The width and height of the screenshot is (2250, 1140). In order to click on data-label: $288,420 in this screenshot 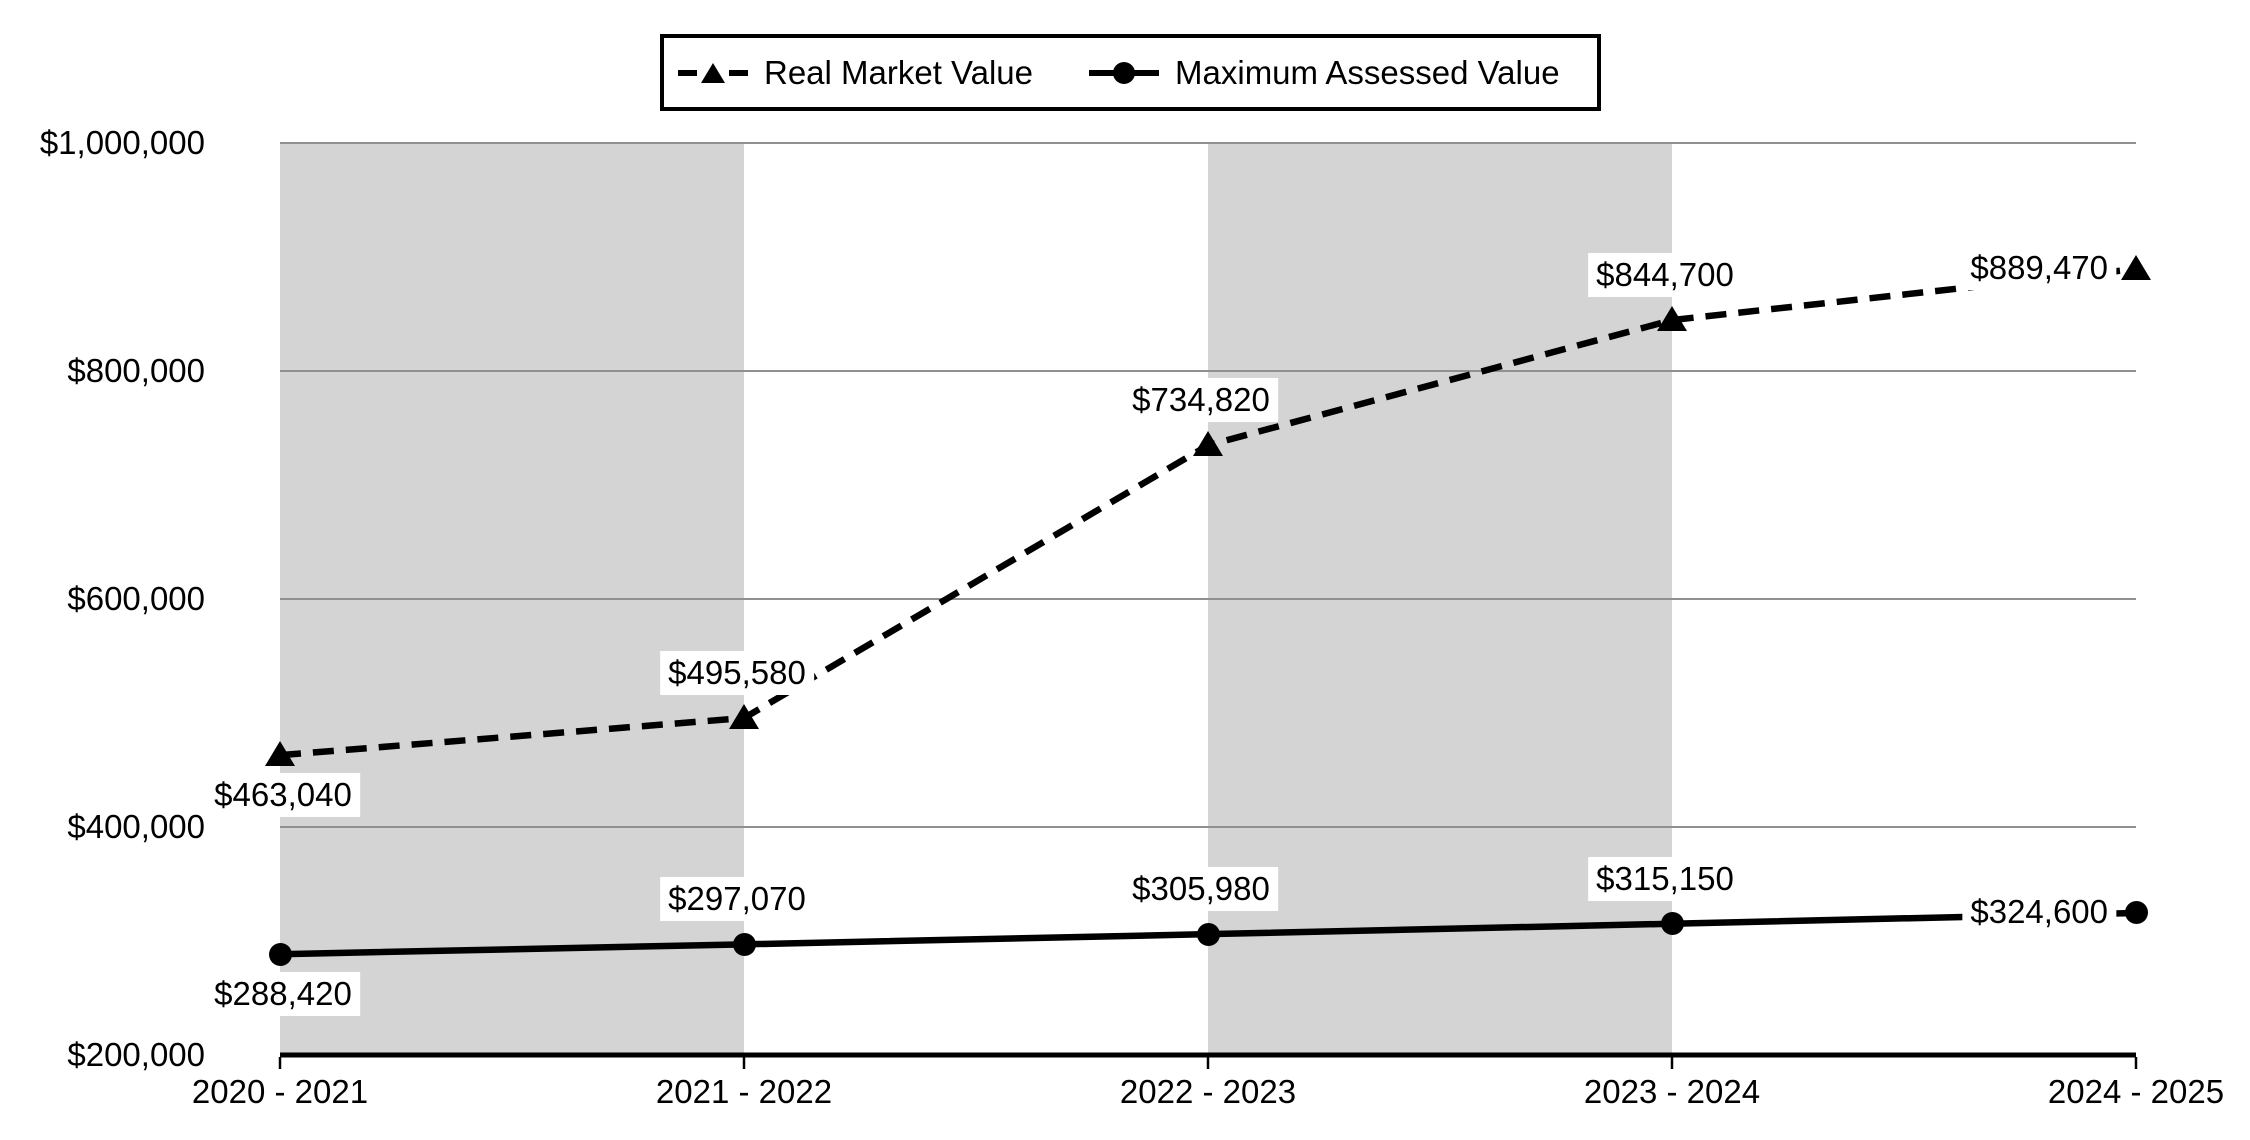, I will do `click(283, 994)`.